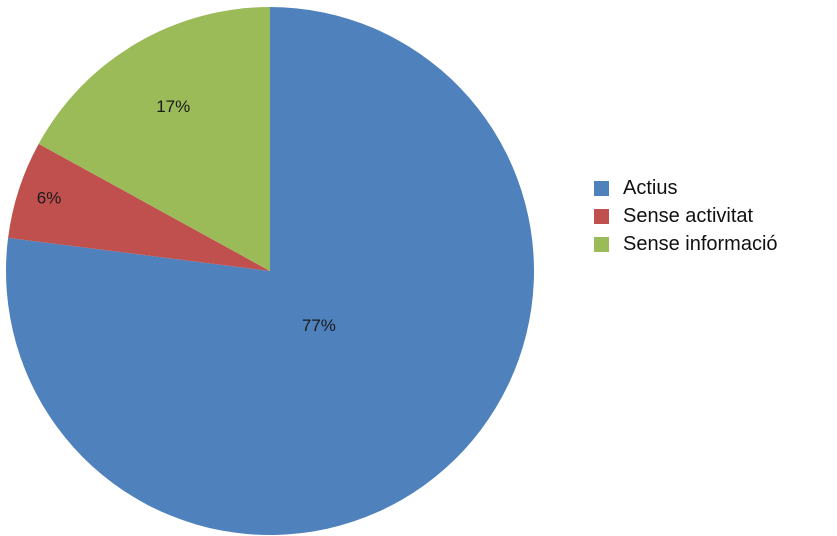 The image size is (837, 536). I want to click on legend-item-sense-activitat: Sense activitat, so click(714, 216).